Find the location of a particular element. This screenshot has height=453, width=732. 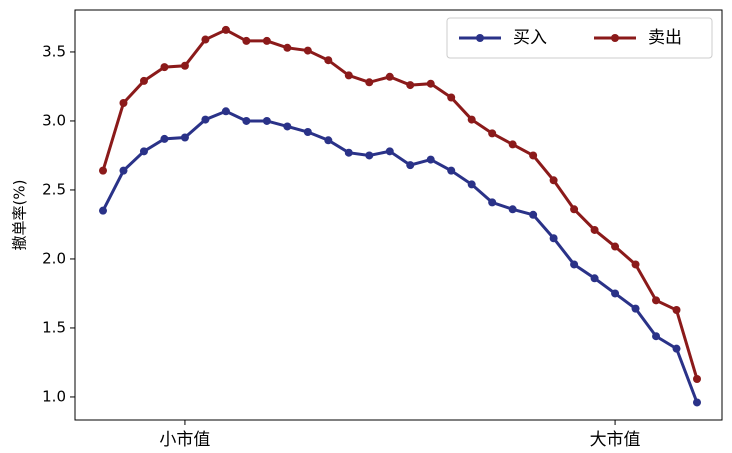

y-tick-label: 3.0 is located at coordinates (54, 120).